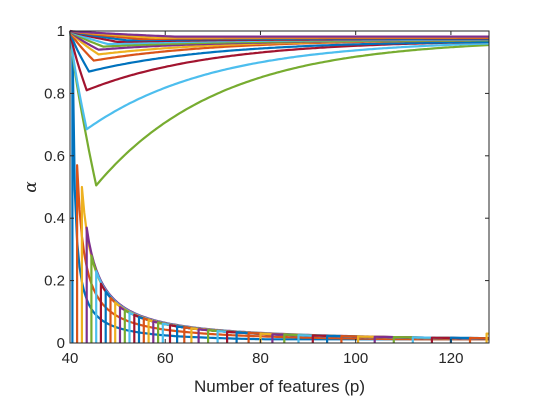 Image resolution: width=540 pixels, height=405 pixels. What do you see at coordinates (70, 358) in the screenshot?
I see `x-tick-label: 40` at bounding box center [70, 358].